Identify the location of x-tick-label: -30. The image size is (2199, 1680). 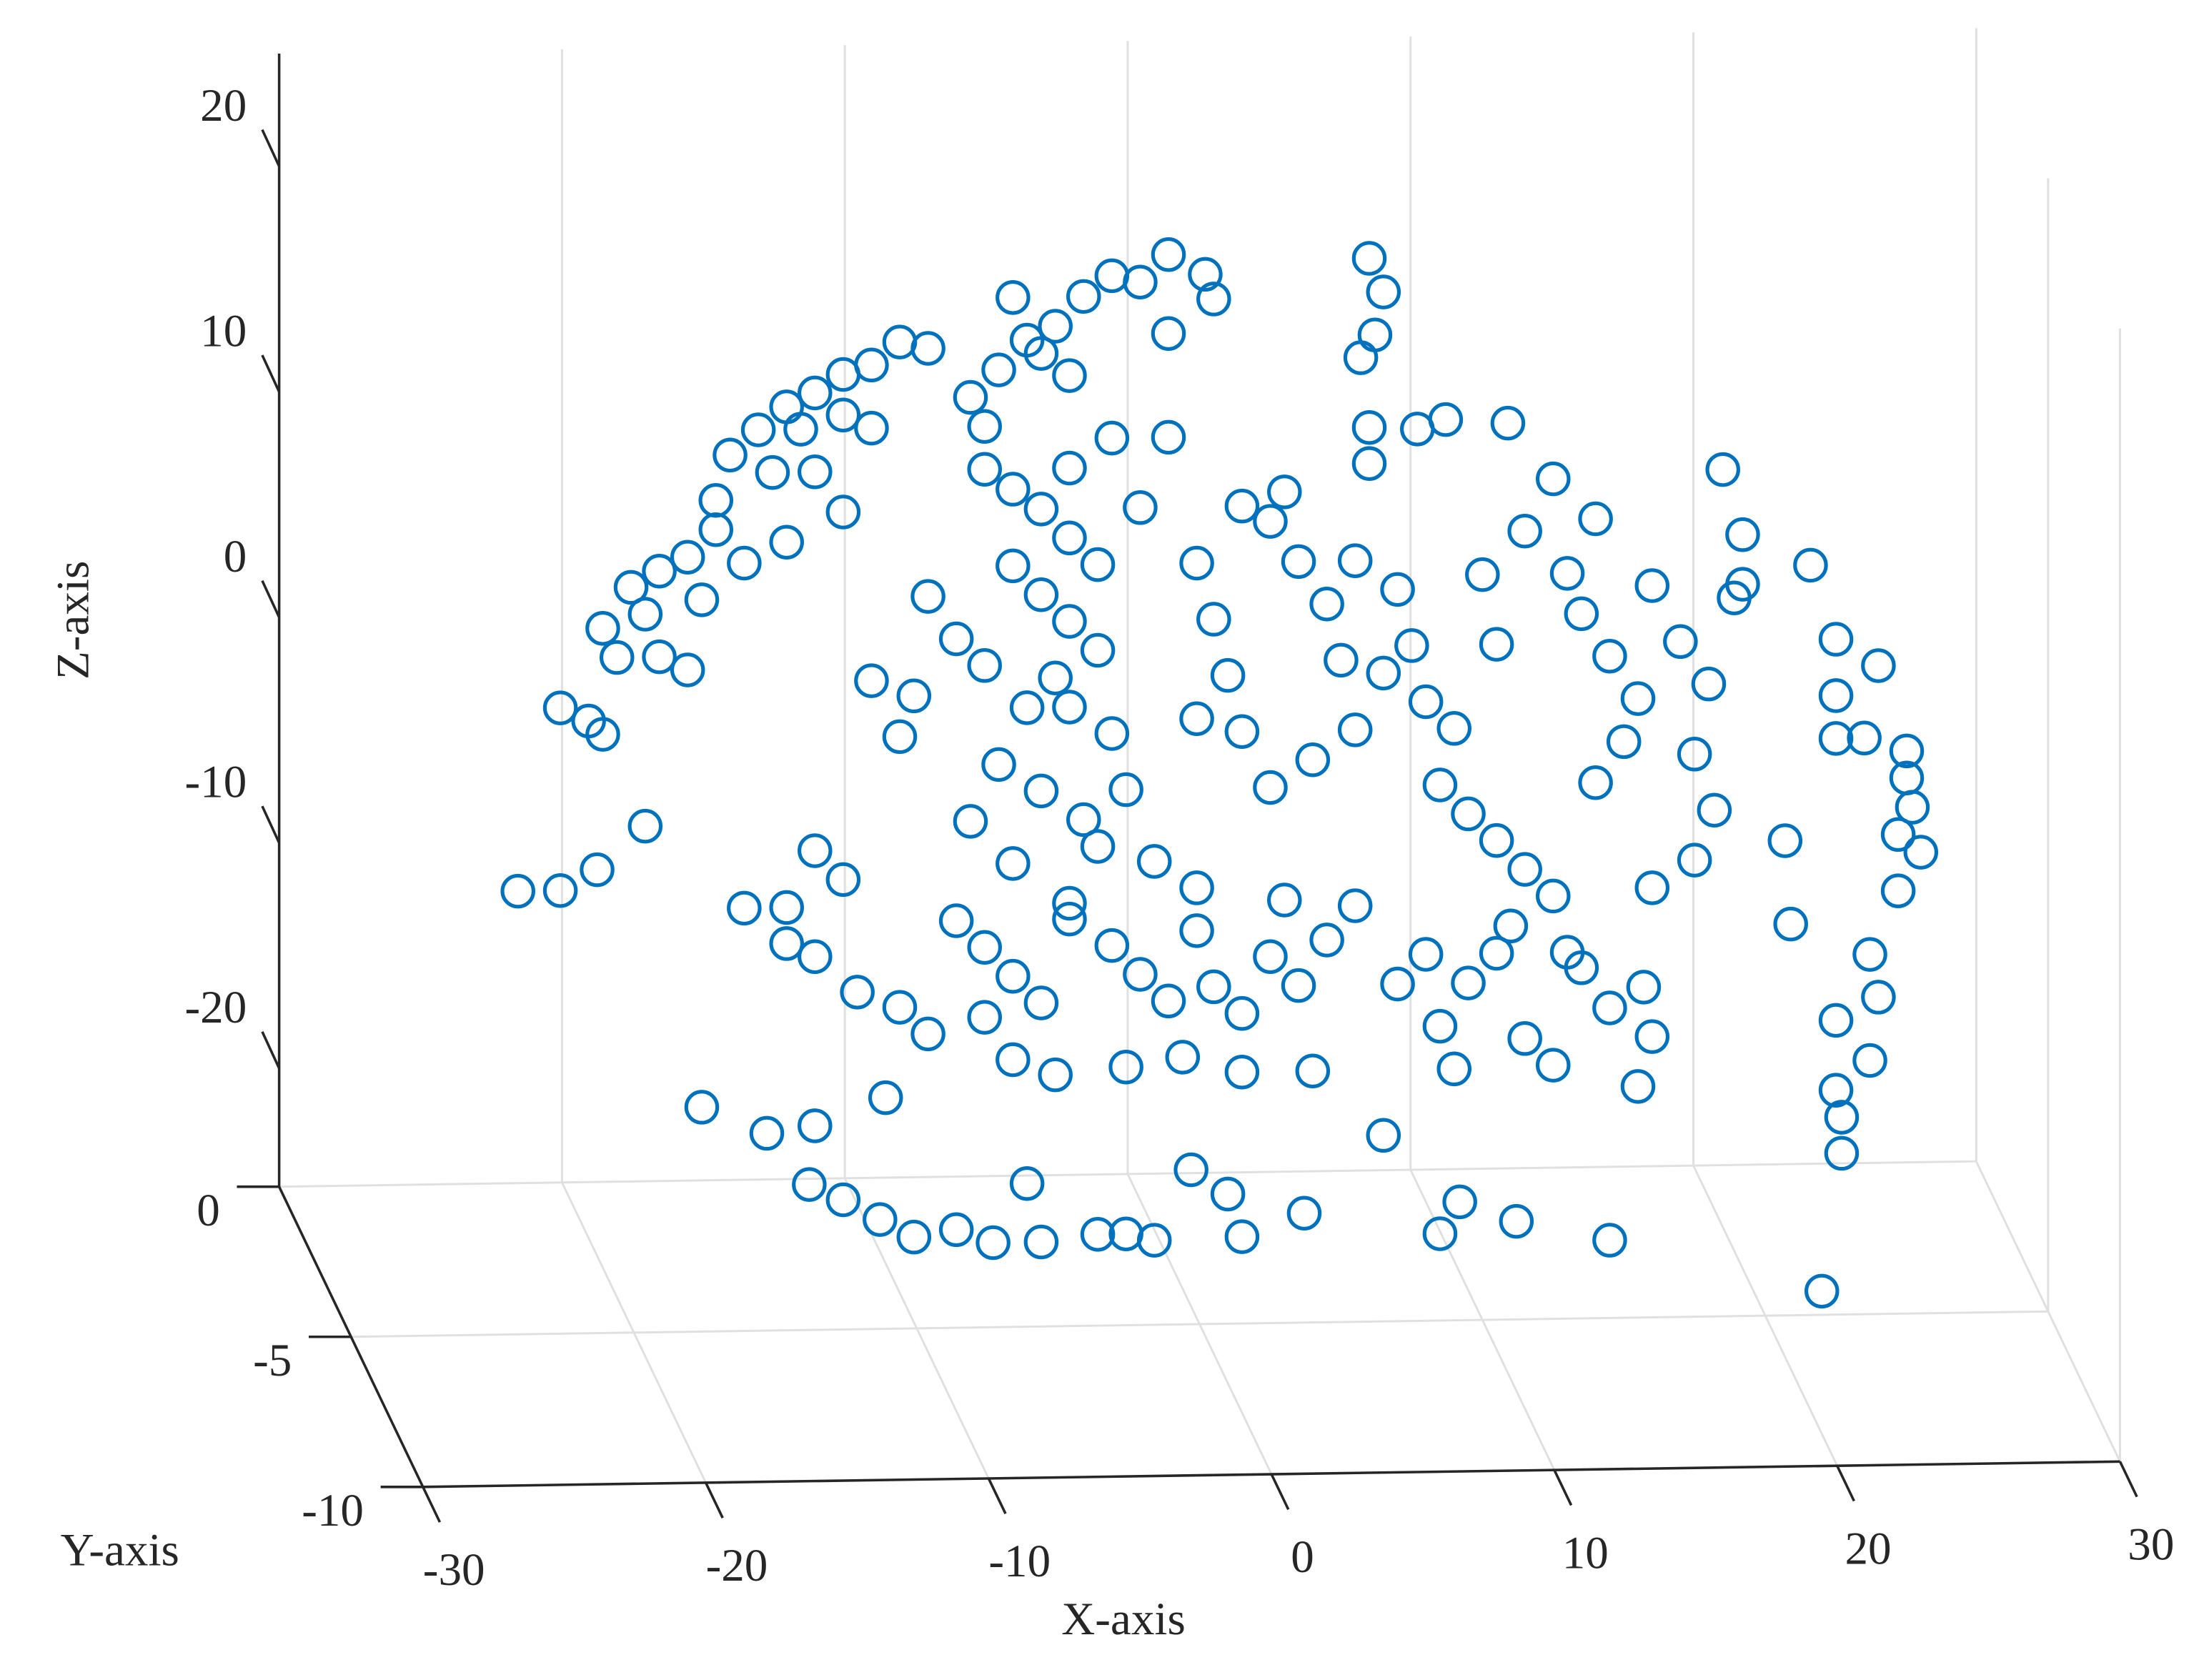
(454, 1570).